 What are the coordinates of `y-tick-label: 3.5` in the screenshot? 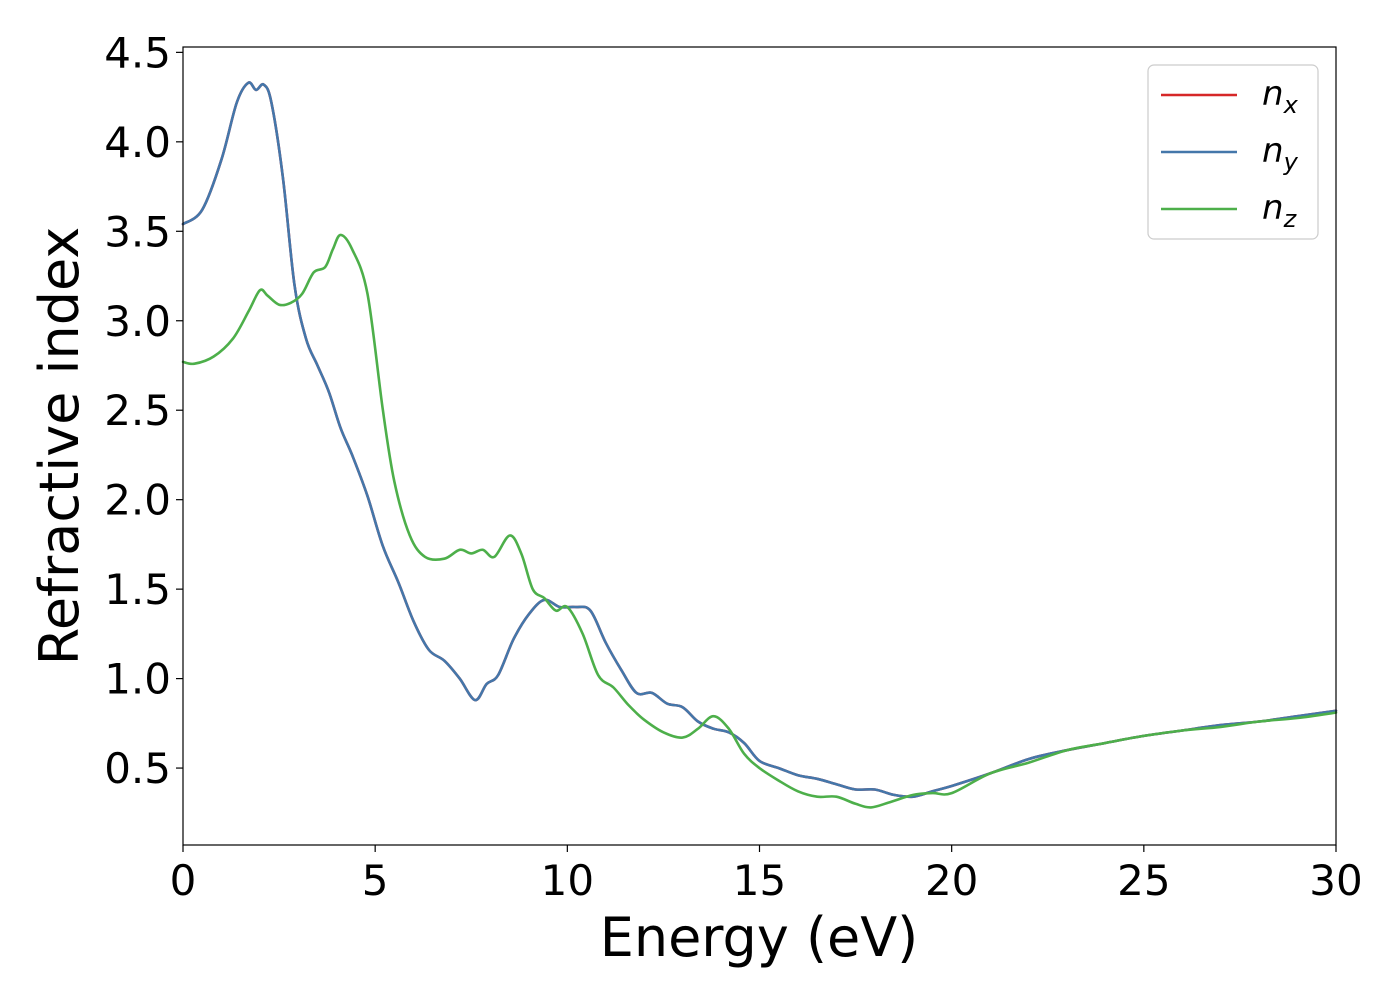 It's located at (137, 231).